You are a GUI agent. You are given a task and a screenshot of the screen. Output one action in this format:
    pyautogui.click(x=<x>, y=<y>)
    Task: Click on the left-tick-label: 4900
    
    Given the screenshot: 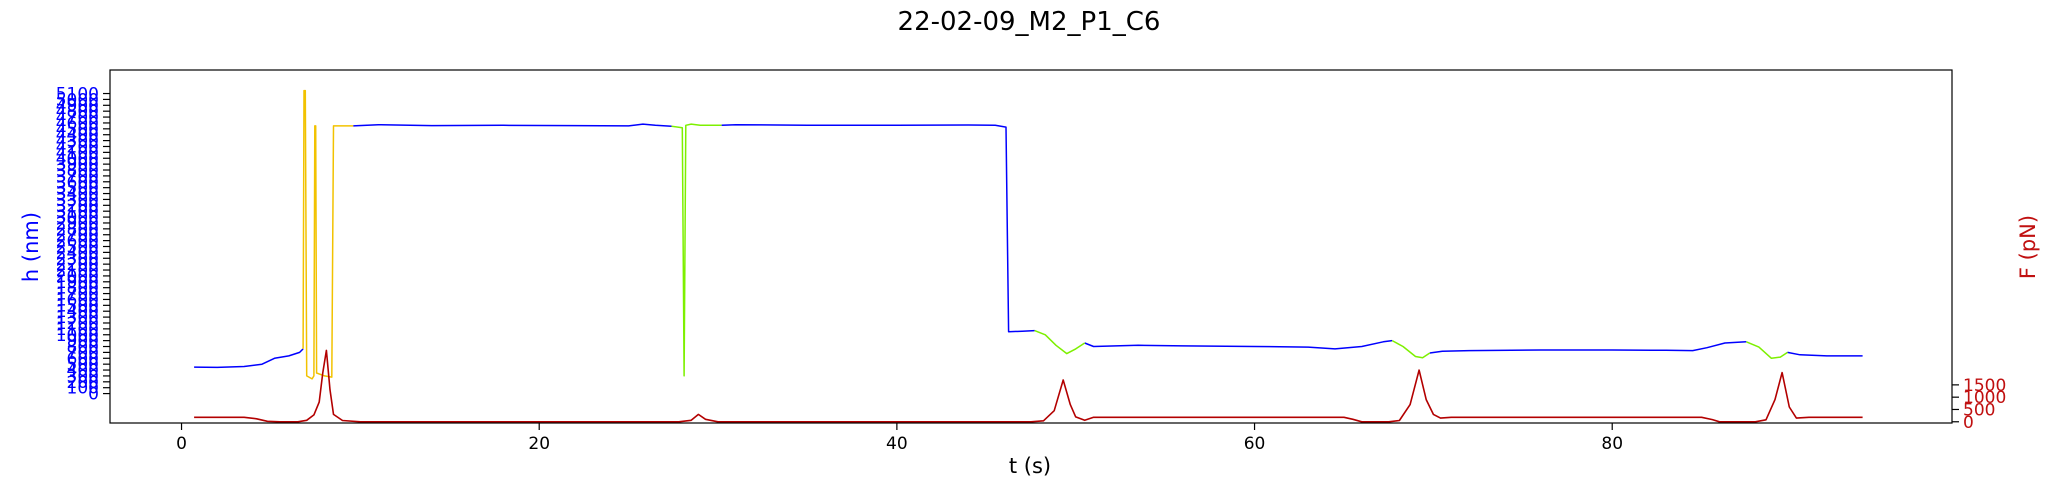 What is the action you would take?
    pyautogui.click(x=77, y=106)
    